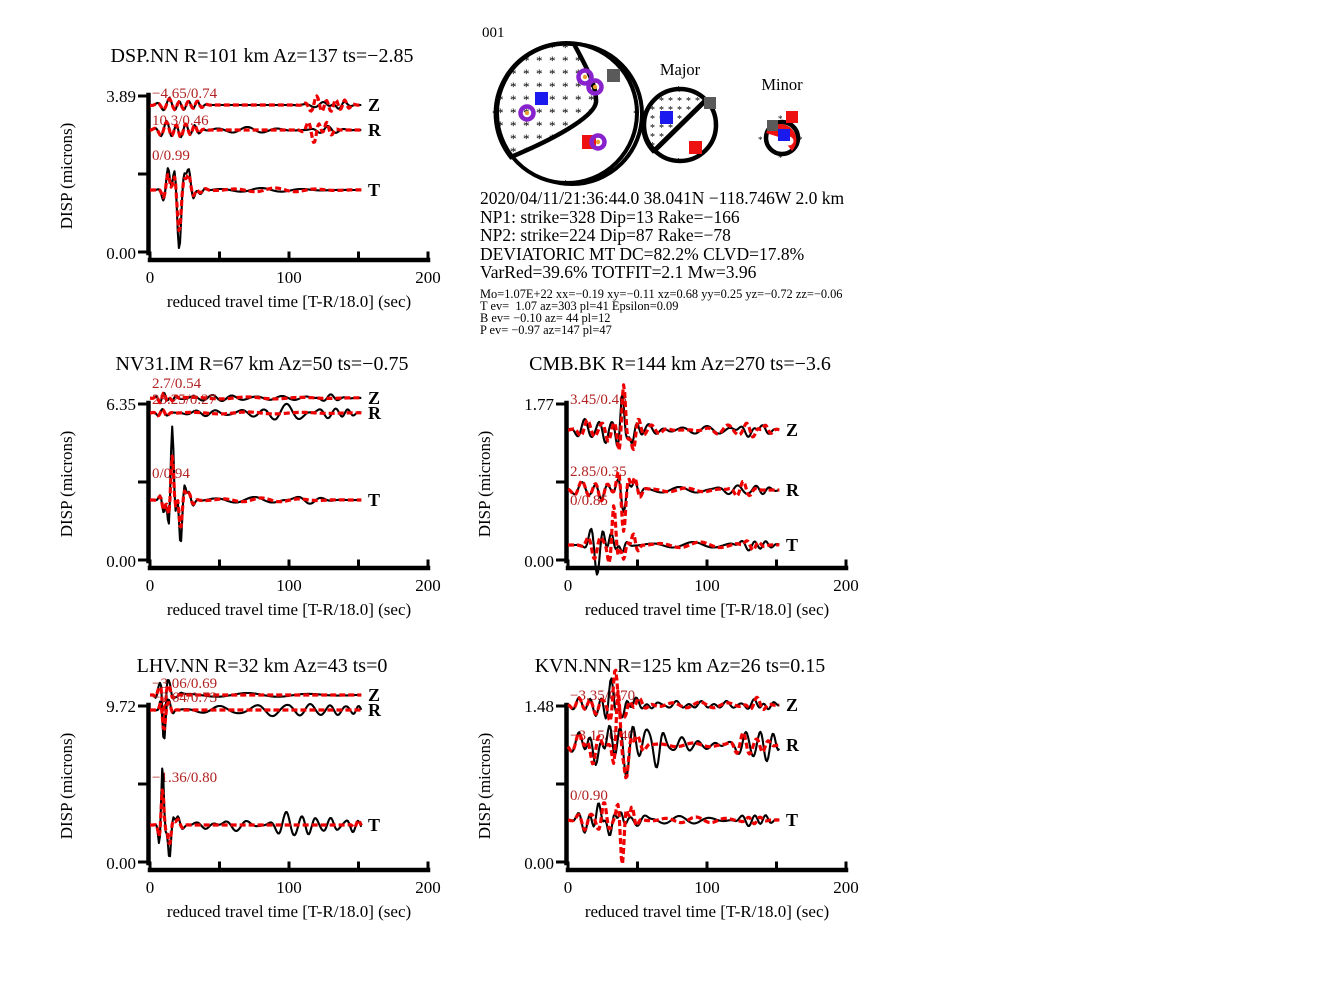  Describe the element at coordinates (184, 400) in the screenshot. I see `annotation-R: 23.25/0.27` at that location.